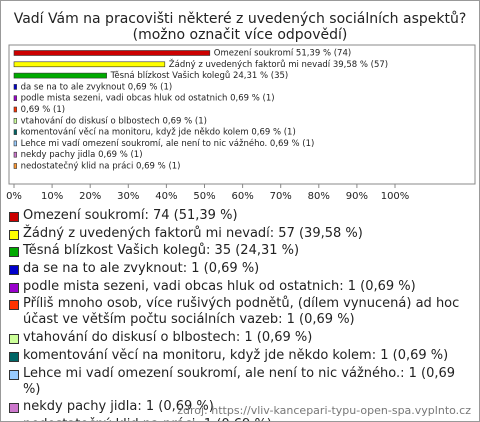 The width and height of the screenshot is (480, 422). Describe the element at coordinates (204, 196) in the screenshot. I see `x-tick-label: 50%` at that location.